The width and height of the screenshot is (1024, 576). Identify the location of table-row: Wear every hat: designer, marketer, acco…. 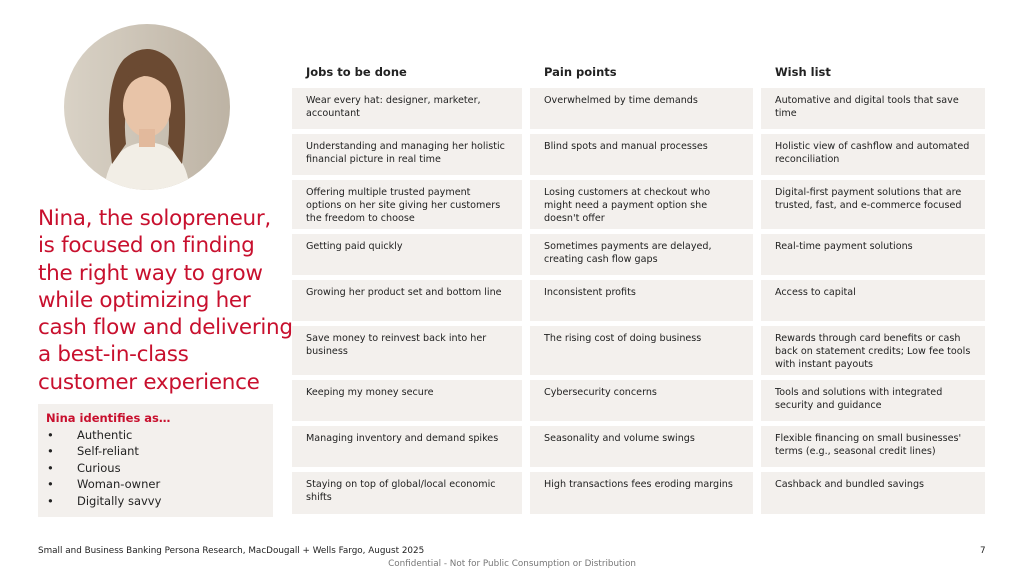
(638, 108).